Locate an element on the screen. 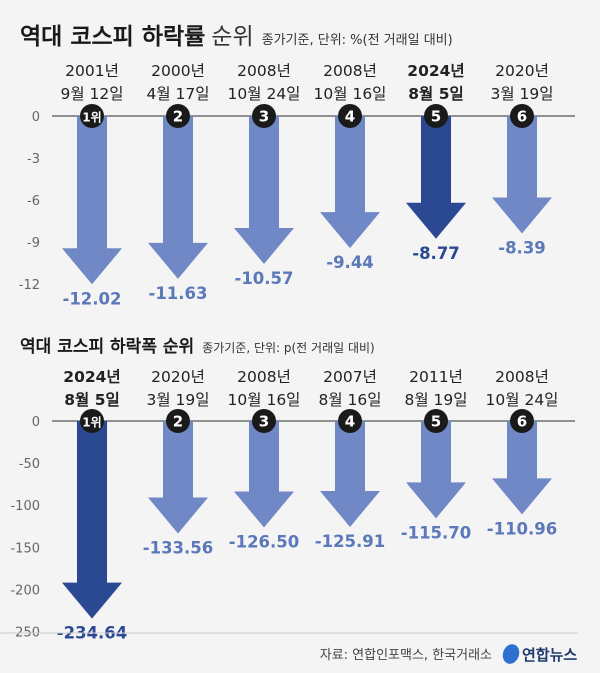 Image resolution: width=600 pixels, height=673 pixels. y-tick-label: -9 is located at coordinates (33, 243).